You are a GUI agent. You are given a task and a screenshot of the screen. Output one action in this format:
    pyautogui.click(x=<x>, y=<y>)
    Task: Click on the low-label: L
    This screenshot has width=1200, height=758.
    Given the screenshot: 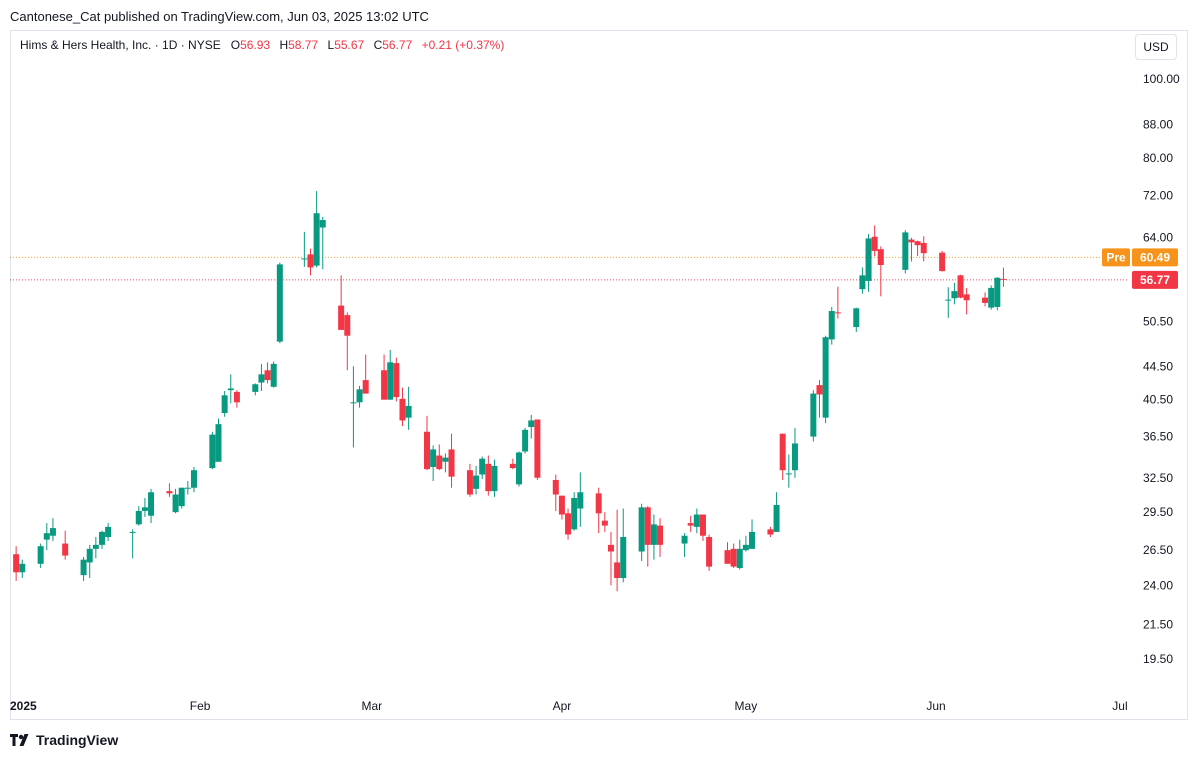 What is the action you would take?
    pyautogui.click(x=331, y=45)
    